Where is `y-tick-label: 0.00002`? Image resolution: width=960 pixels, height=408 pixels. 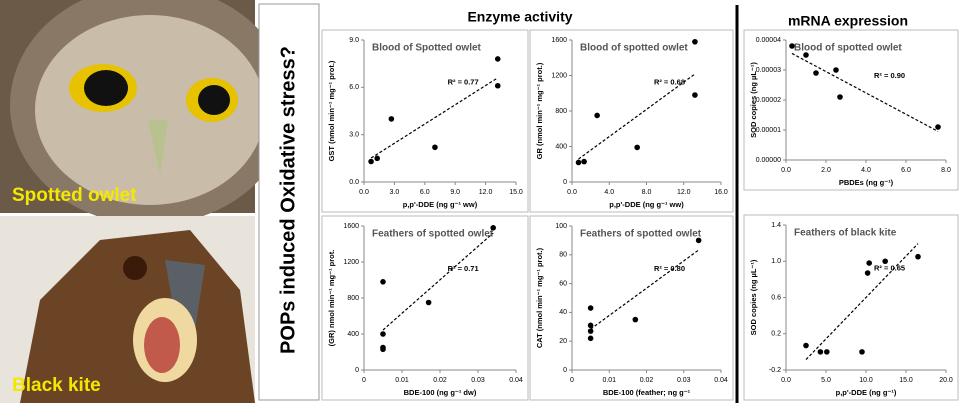 y-tick-label: 0.00002 is located at coordinates (768, 100).